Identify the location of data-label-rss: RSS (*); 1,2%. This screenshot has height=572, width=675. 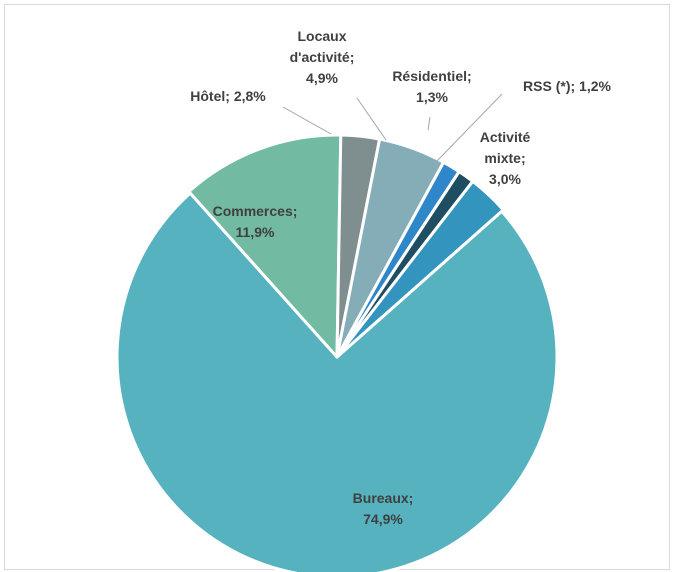
(567, 86).